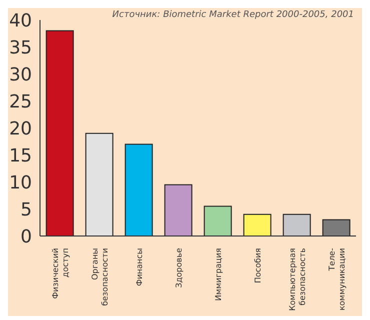 This screenshot has width=370, height=320. I want to click on y-tick-label: 30, so click(20, 75).